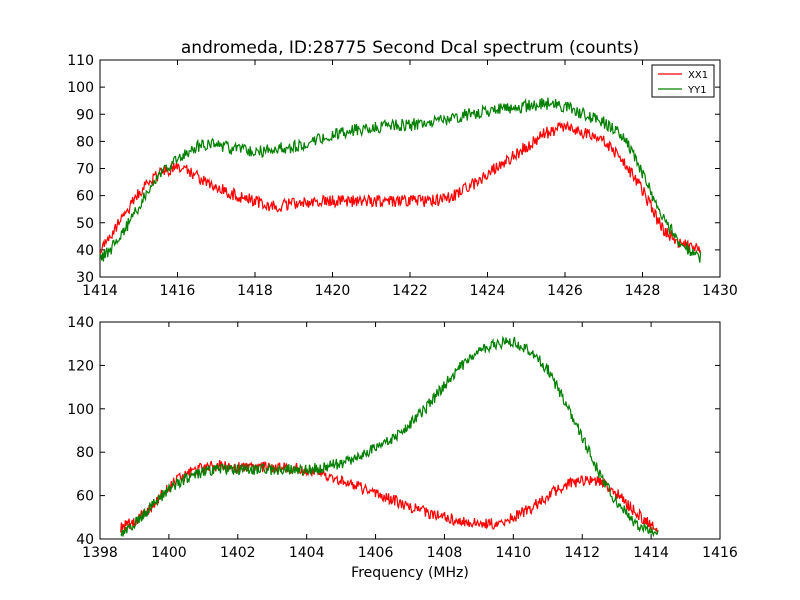 Image resolution: width=800 pixels, height=600 pixels. I want to click on top-plot-y-tick-label: 30, so click(85, 278).